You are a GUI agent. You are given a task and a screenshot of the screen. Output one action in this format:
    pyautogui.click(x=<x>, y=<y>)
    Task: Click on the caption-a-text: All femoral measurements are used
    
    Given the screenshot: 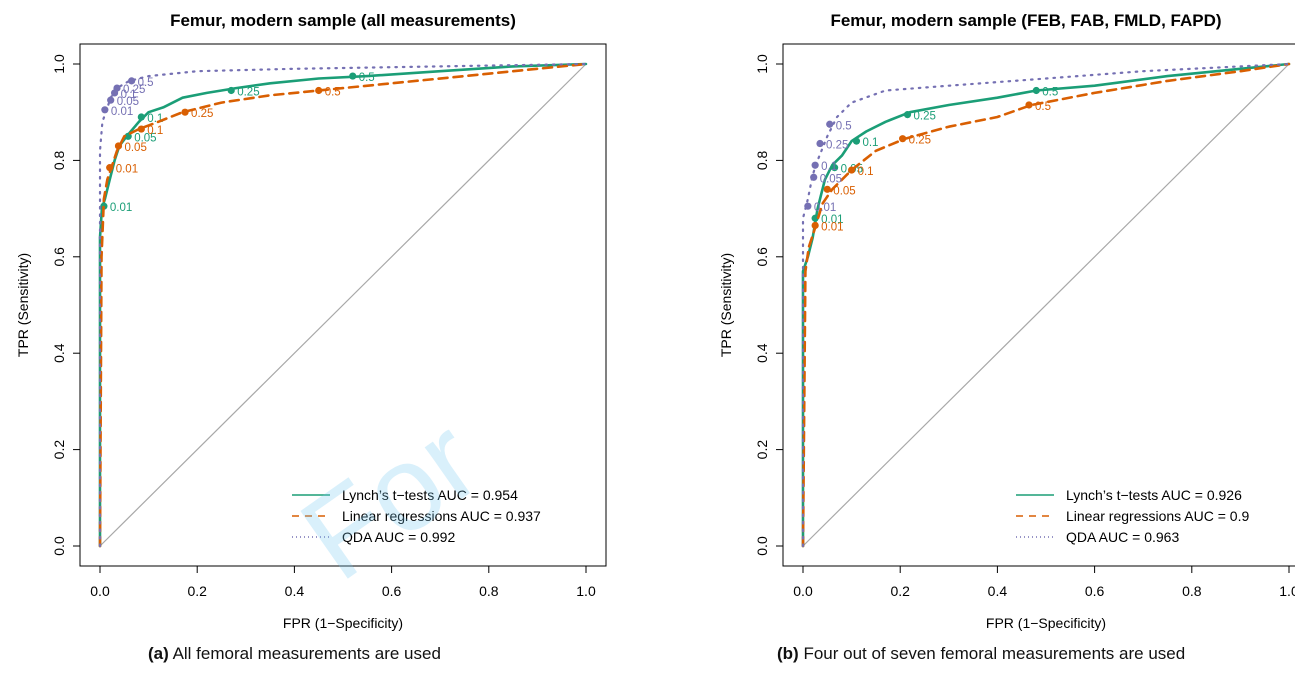 What is the action you would take?
    pyautogui.click(x=304, y=653)
    